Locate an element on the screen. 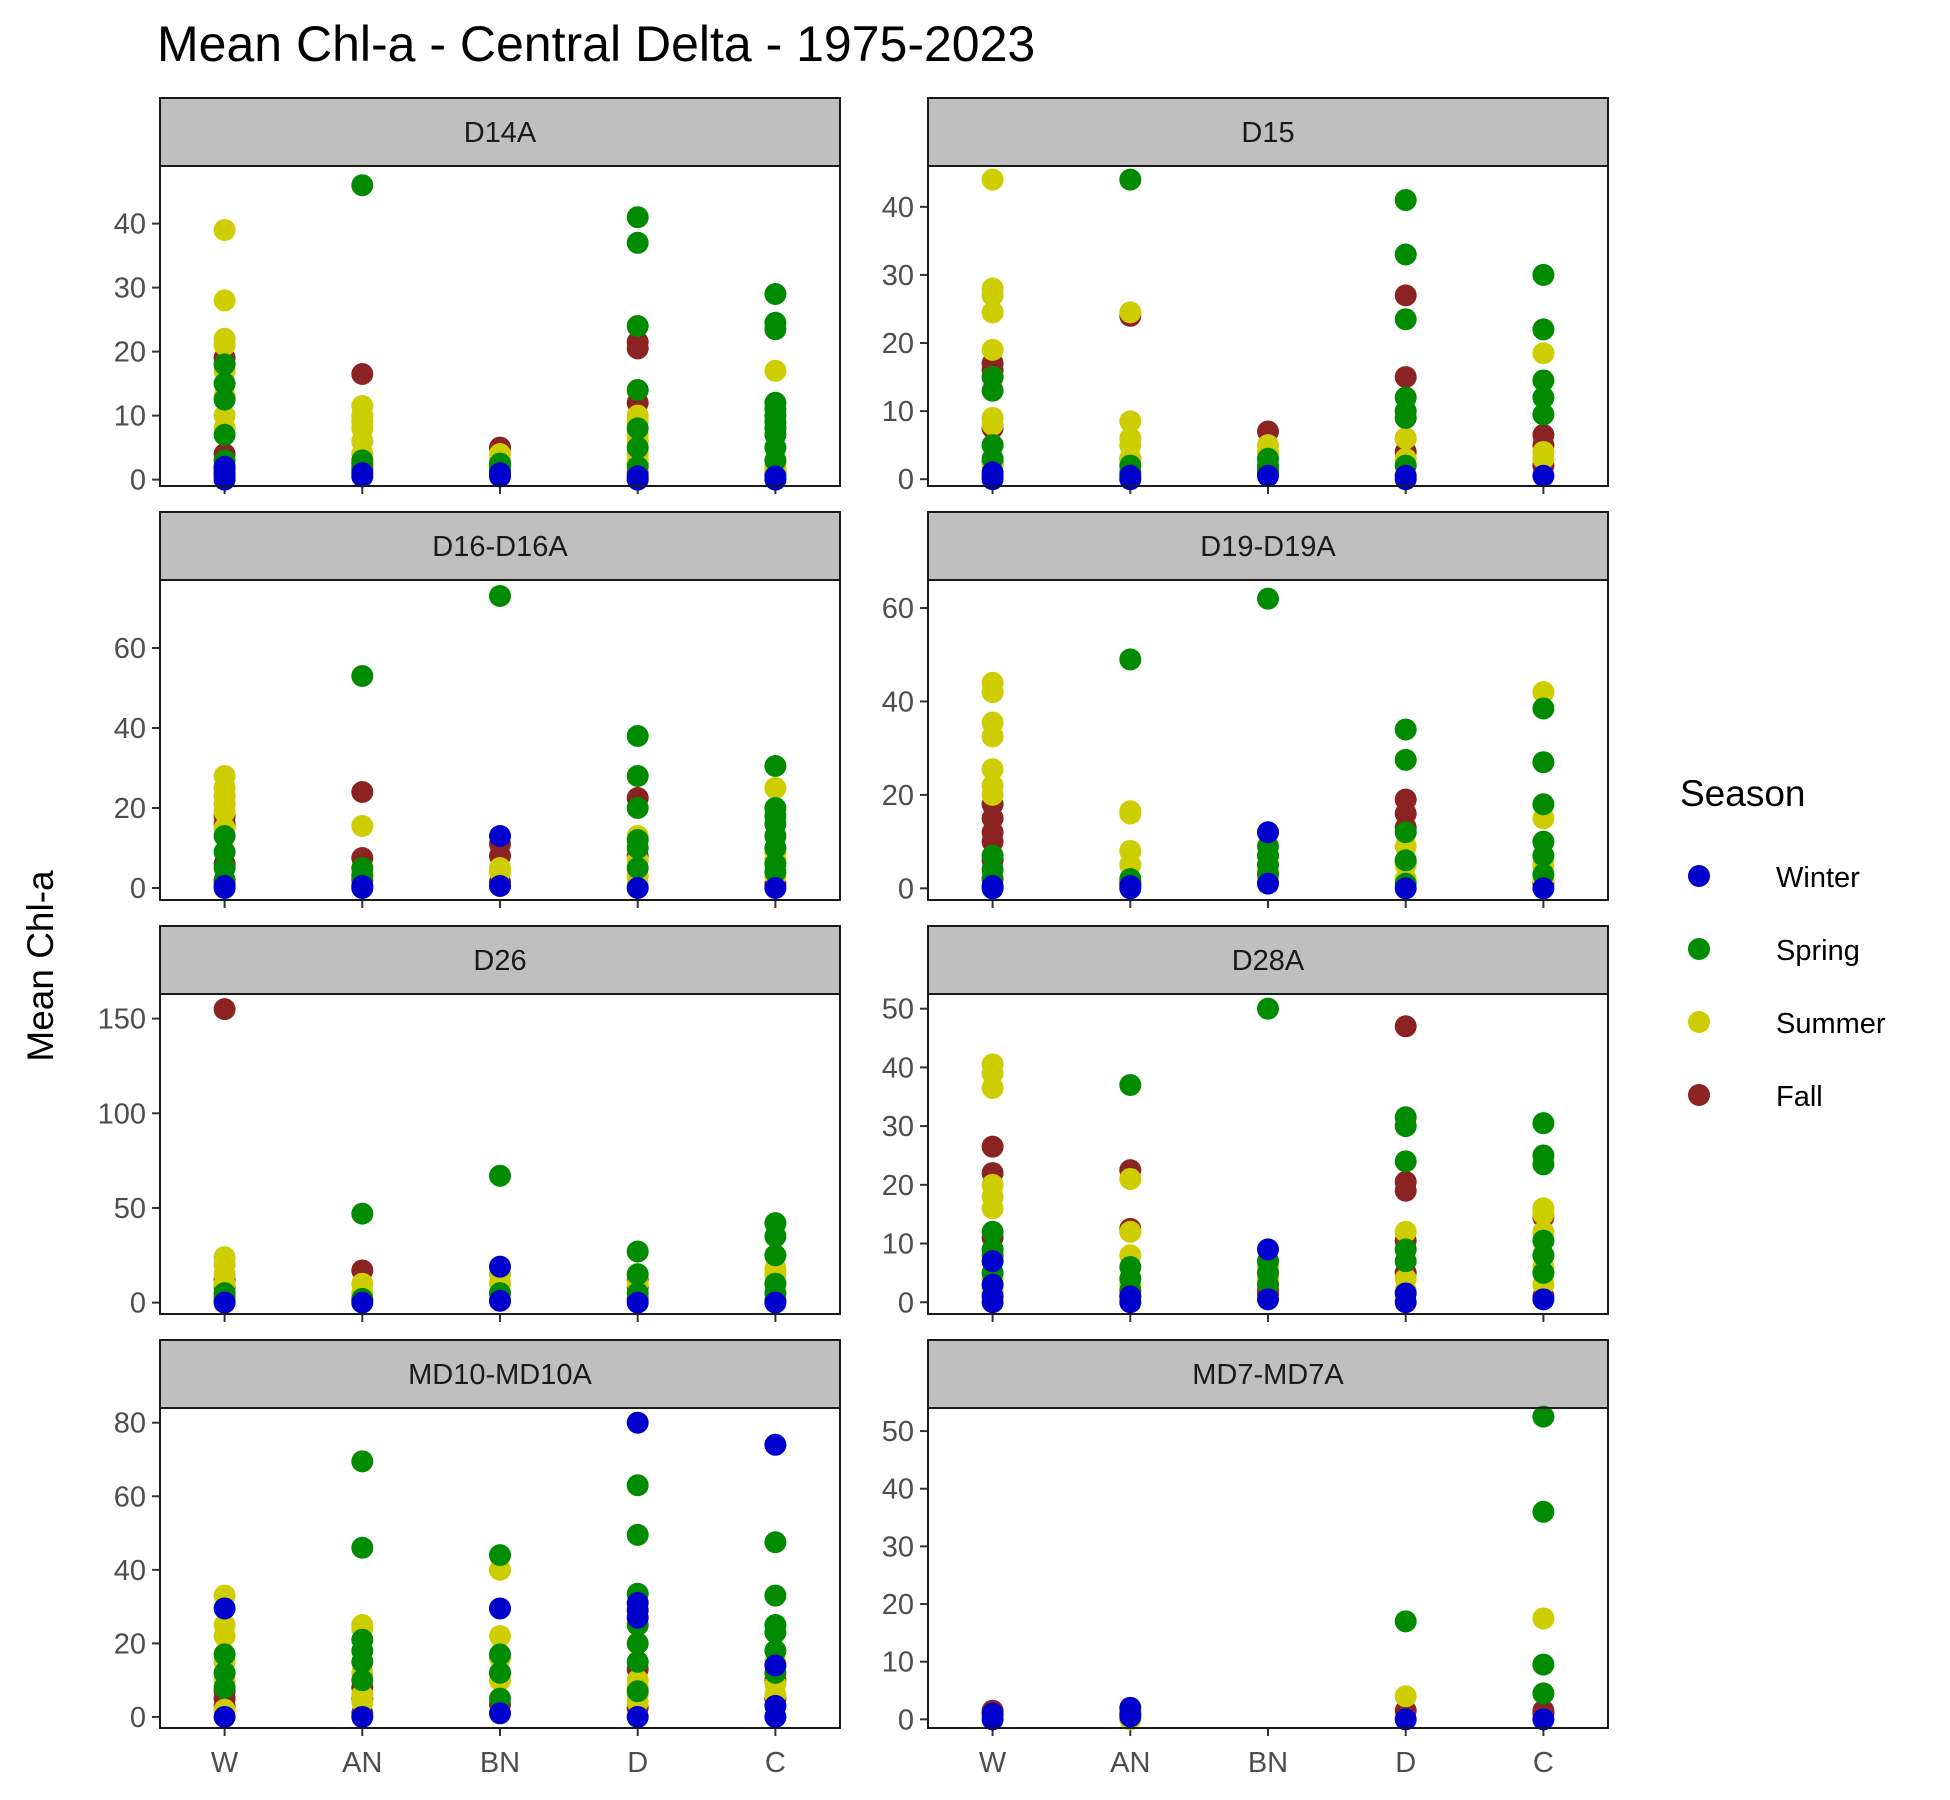  legend-label-fall: Fall is located at coordinates (1799, 1097).